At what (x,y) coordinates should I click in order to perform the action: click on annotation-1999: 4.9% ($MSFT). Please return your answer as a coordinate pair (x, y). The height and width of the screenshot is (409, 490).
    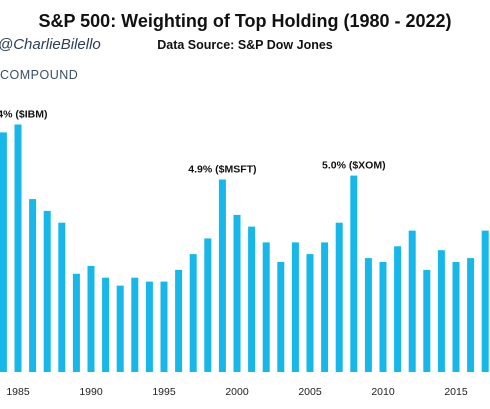
    Looking at the image, I should click on (222, 170).